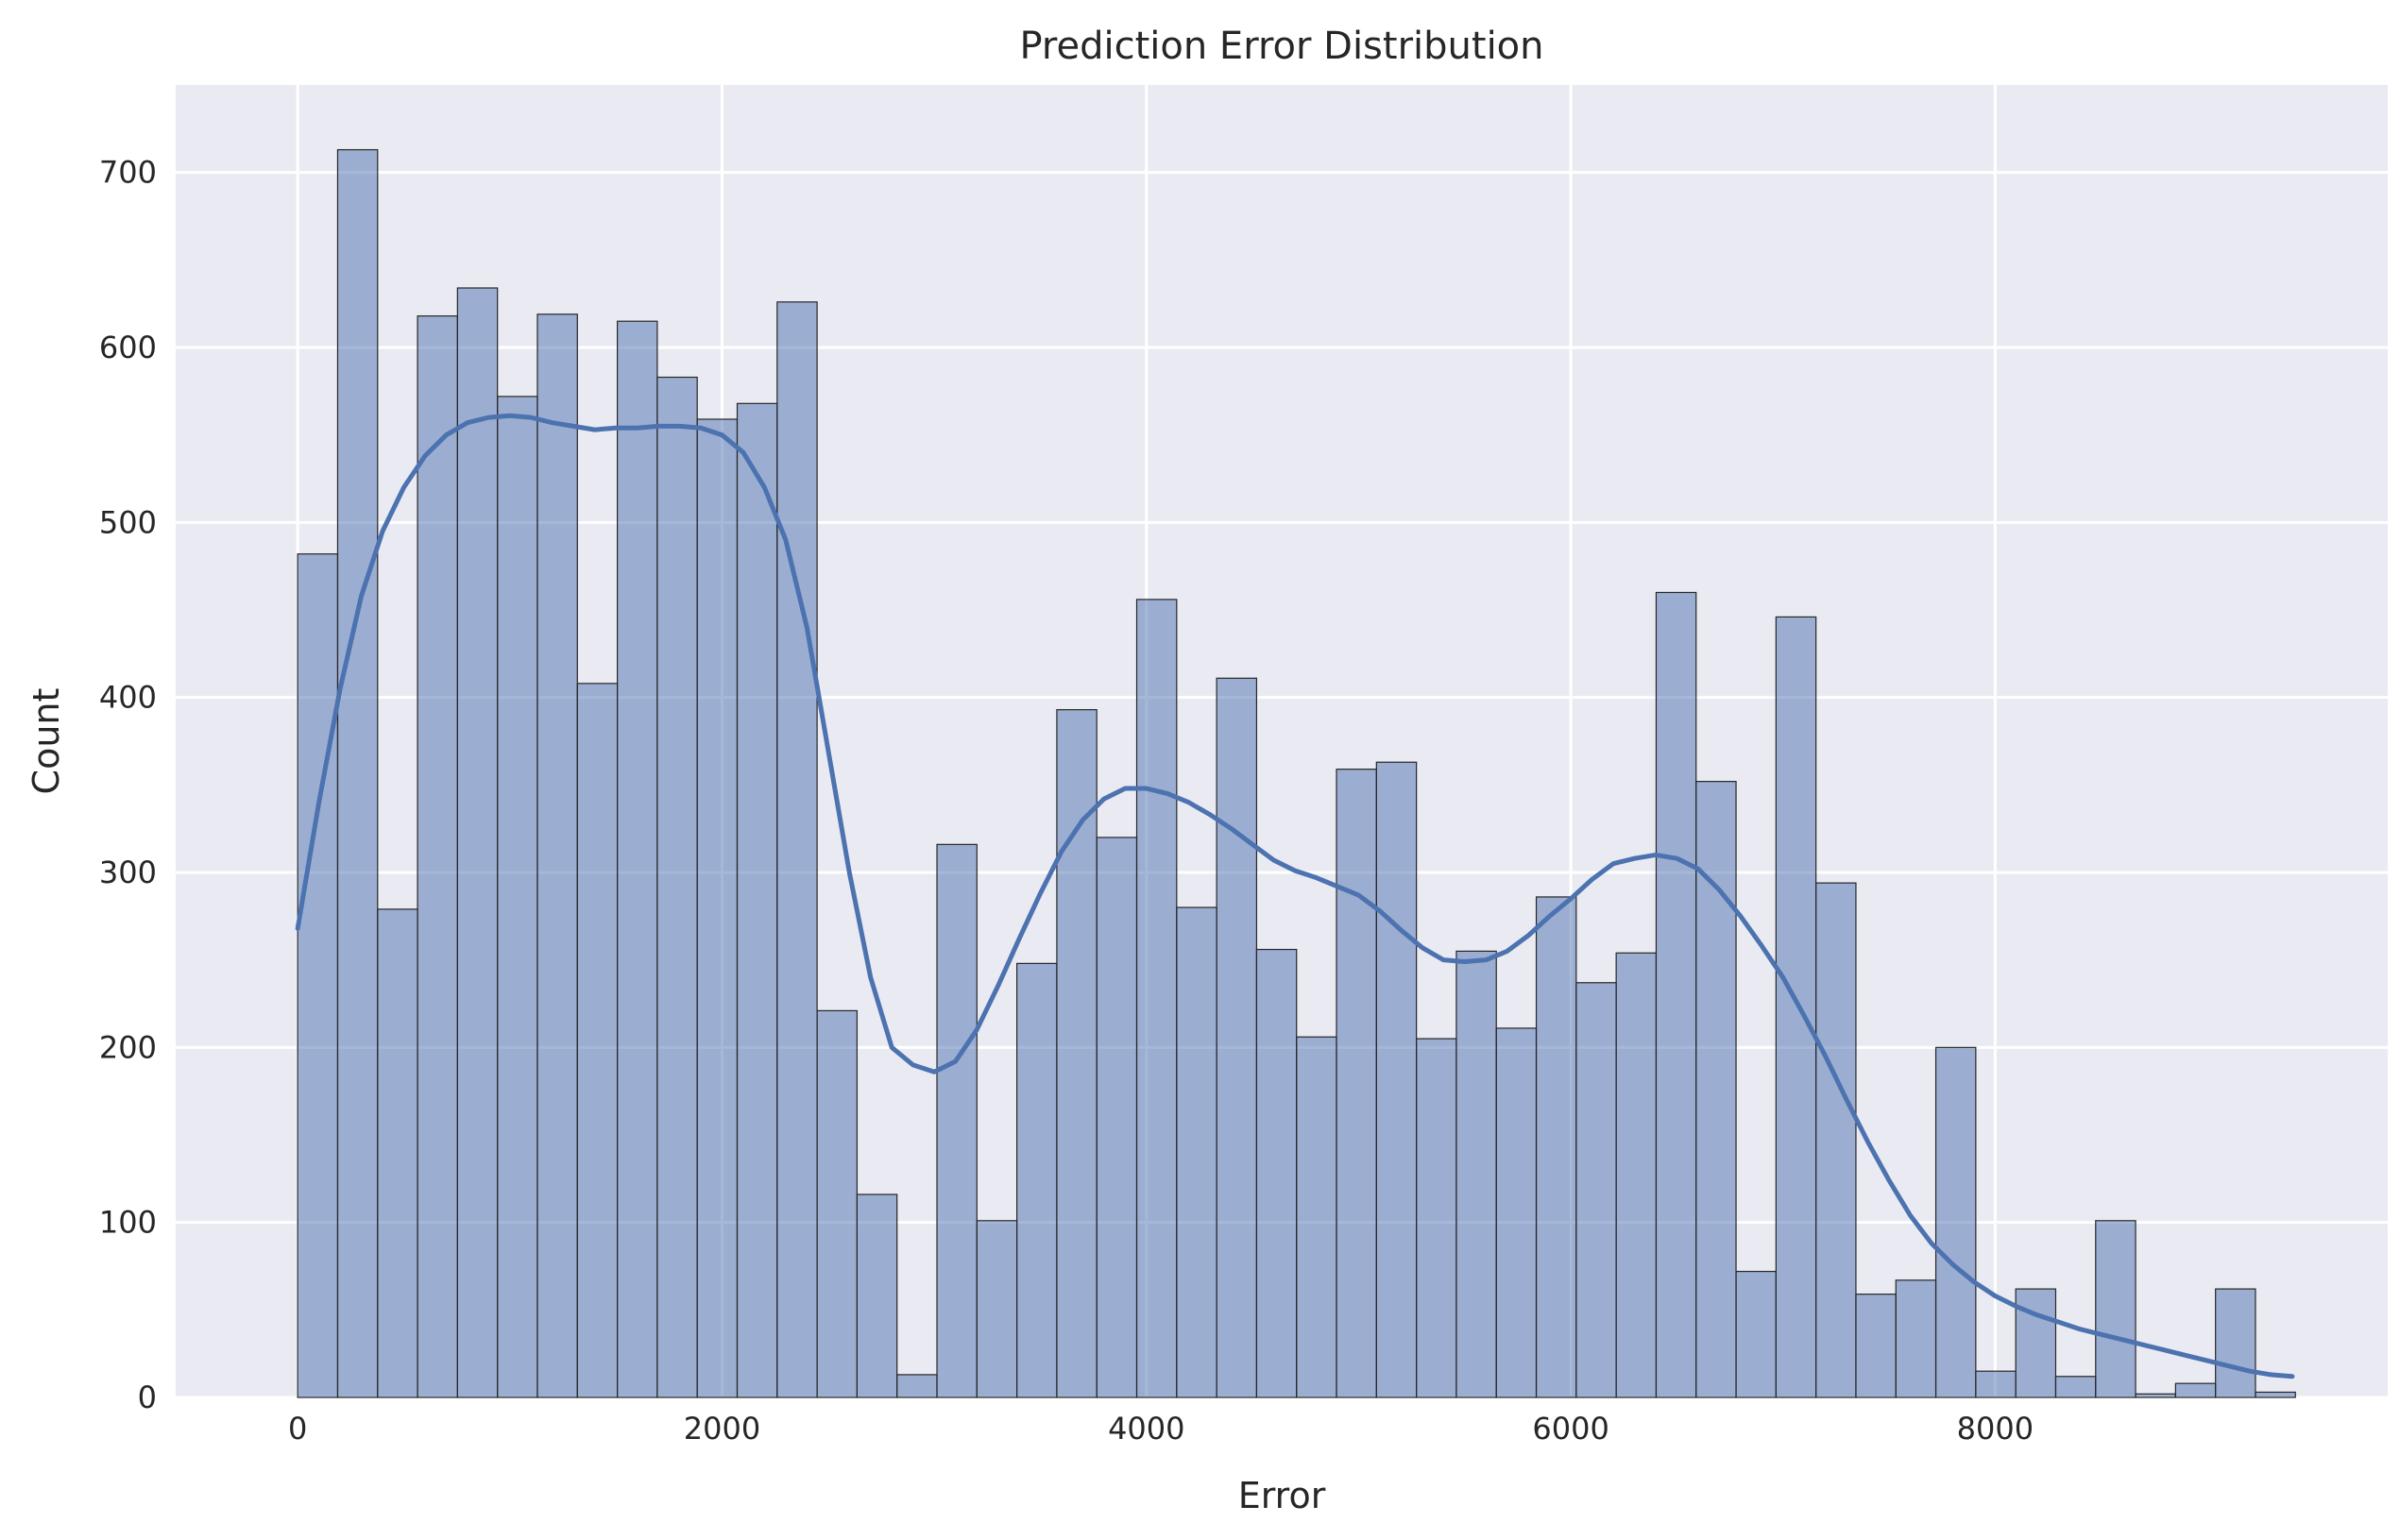 The height and width of the screenshot is (1540, 2400). Describe the element at coordinates (128, 1047) in the screenshot. I see `y-tick-label: 200` at that location.